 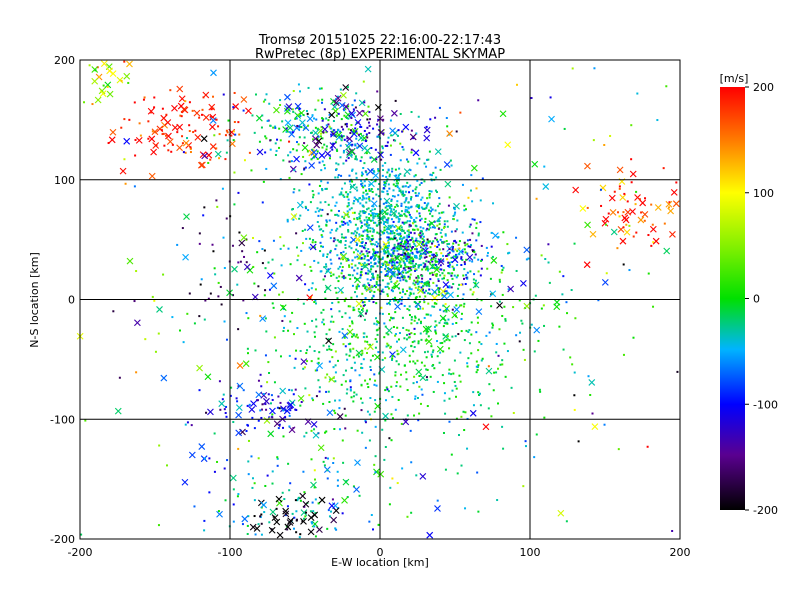 I want to click on y-tick-label: -100, so click(x=62, y=419).